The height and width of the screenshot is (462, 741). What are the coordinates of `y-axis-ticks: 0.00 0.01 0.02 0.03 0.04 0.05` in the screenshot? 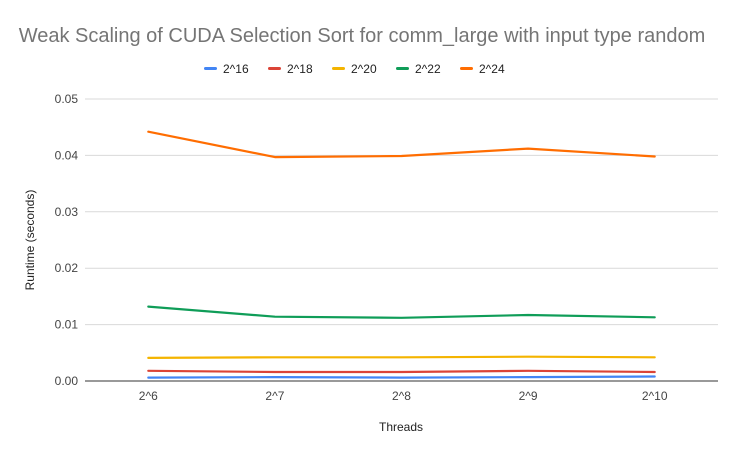 It's located at (67, 240).